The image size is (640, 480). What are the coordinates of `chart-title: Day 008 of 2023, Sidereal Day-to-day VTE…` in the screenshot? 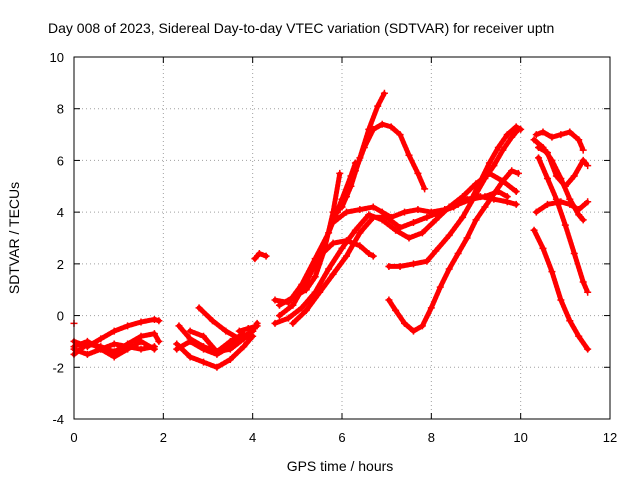 It's located at (301, 28).